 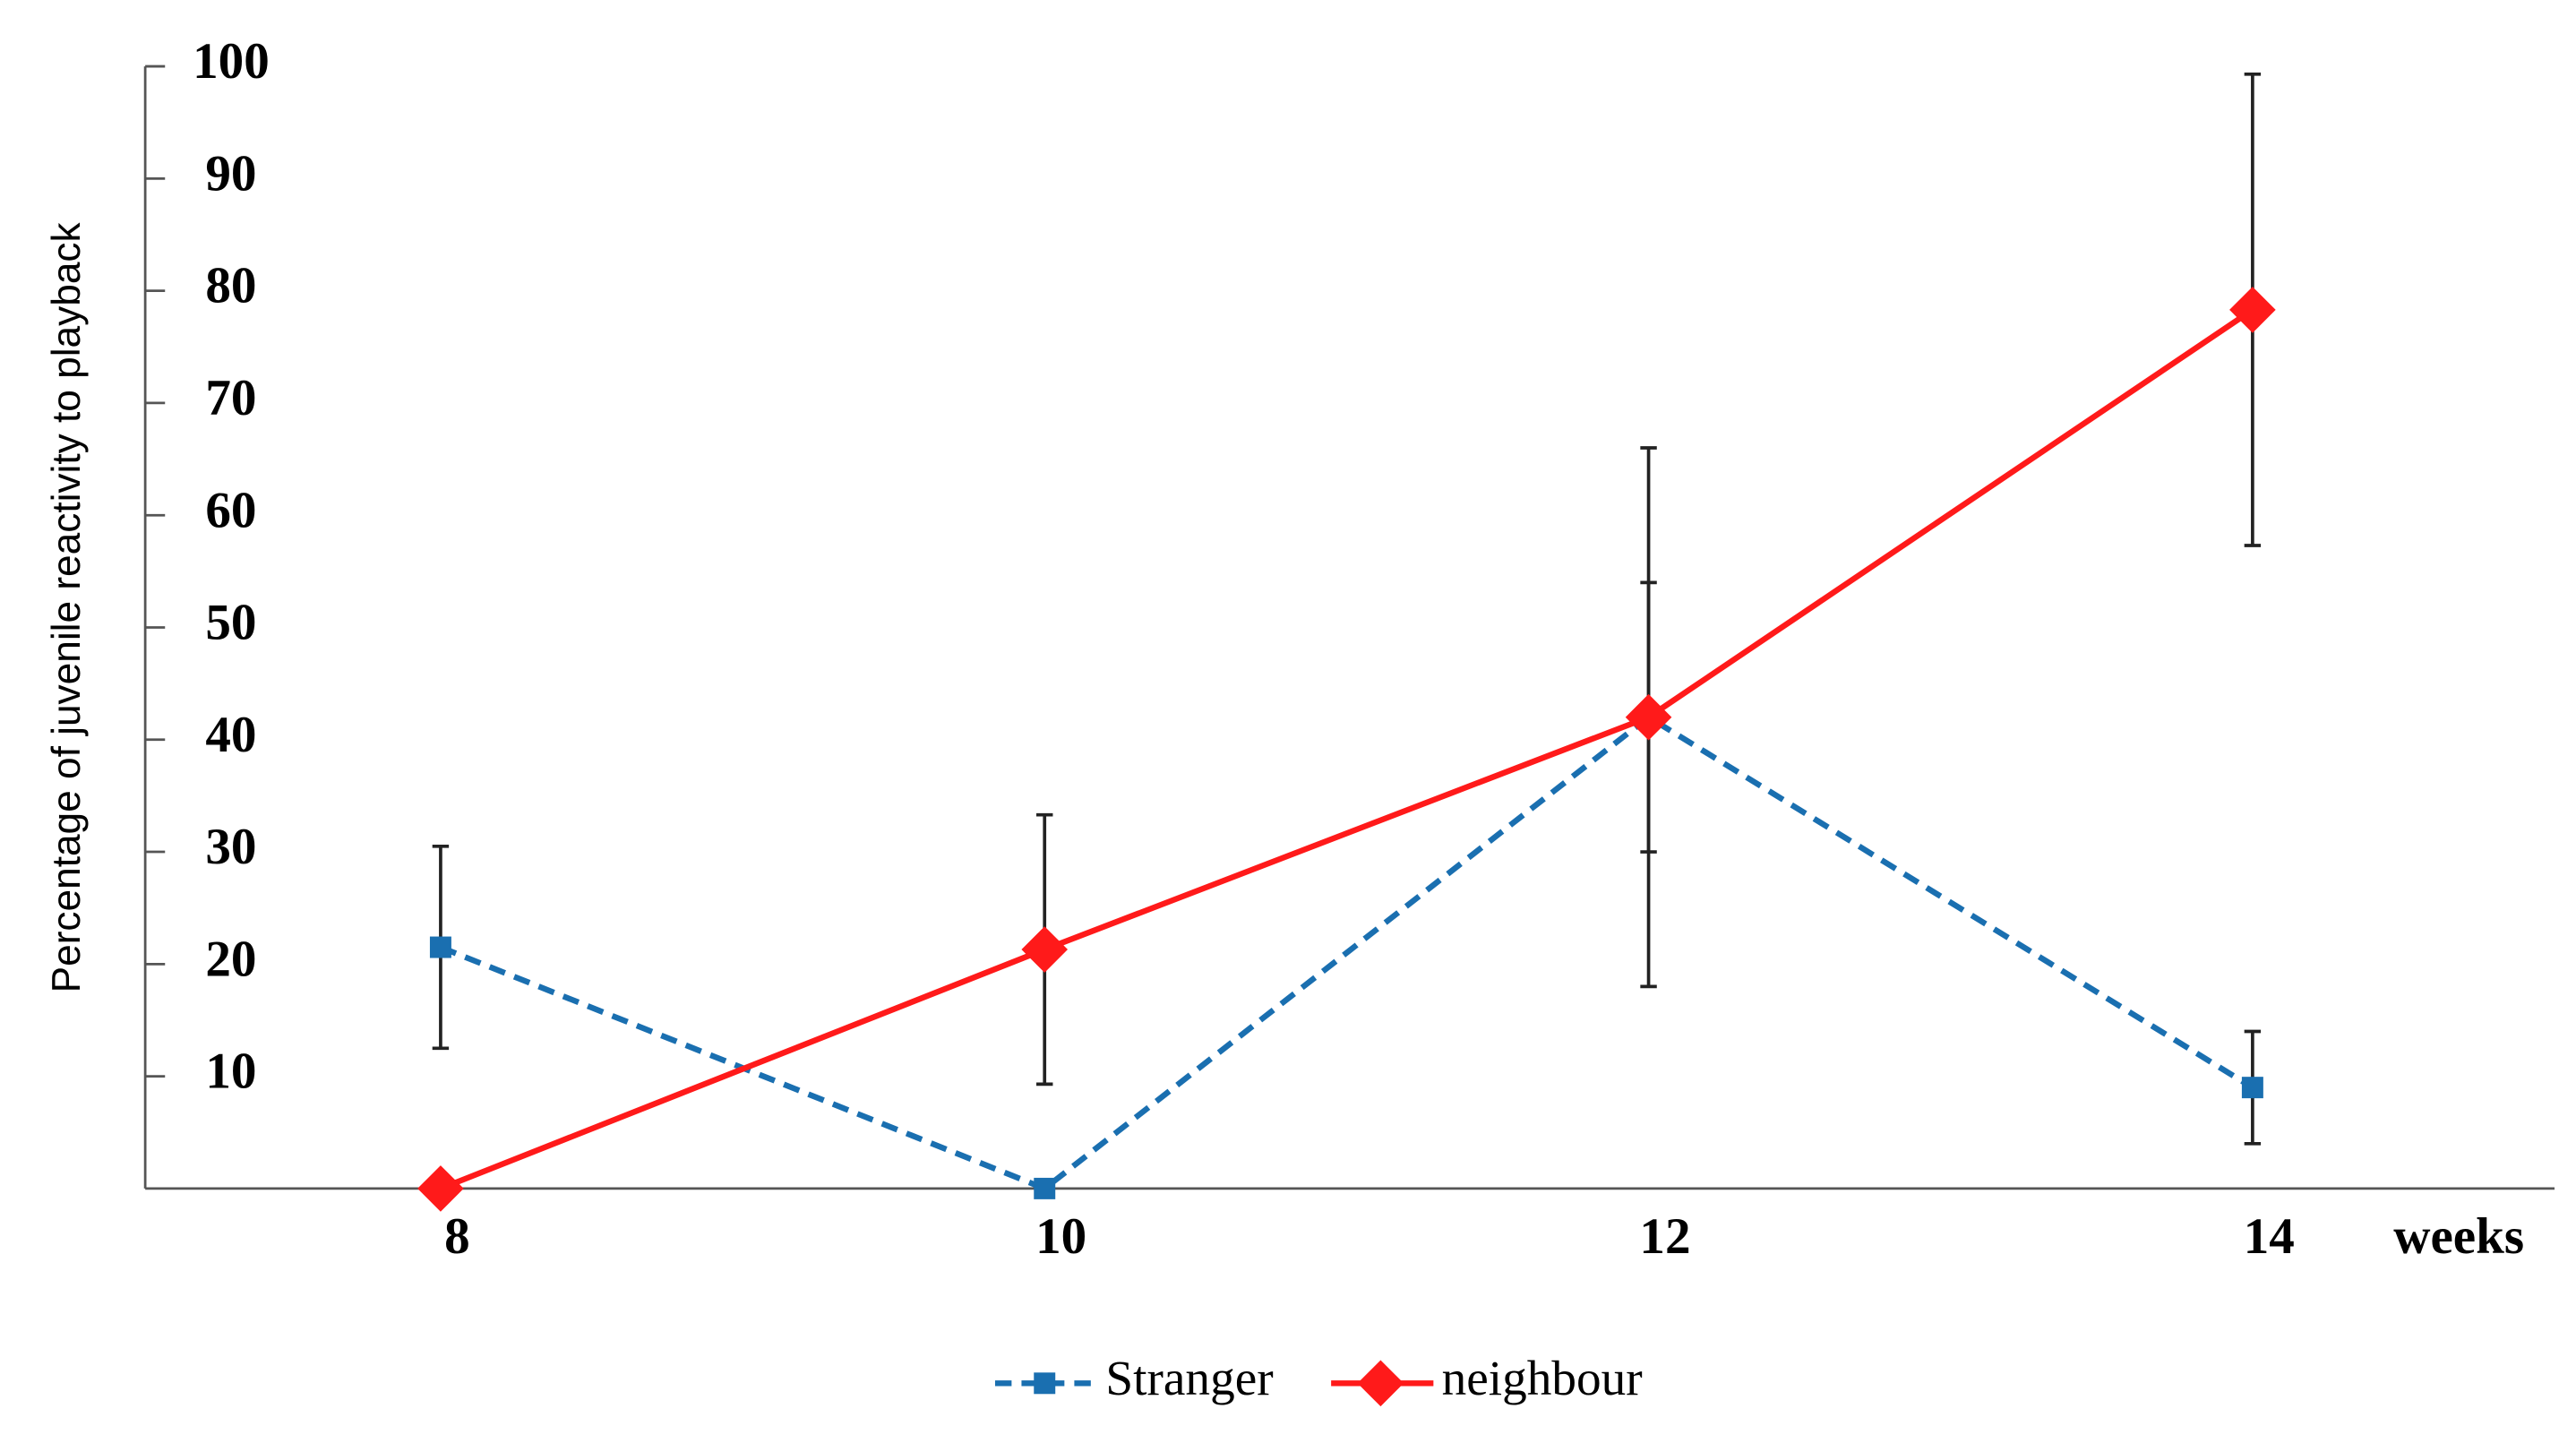 What do you see at coordinates (230, 959) in the screenshot?
I see `y-tick-label: 20` at bounding box center [230, 959].